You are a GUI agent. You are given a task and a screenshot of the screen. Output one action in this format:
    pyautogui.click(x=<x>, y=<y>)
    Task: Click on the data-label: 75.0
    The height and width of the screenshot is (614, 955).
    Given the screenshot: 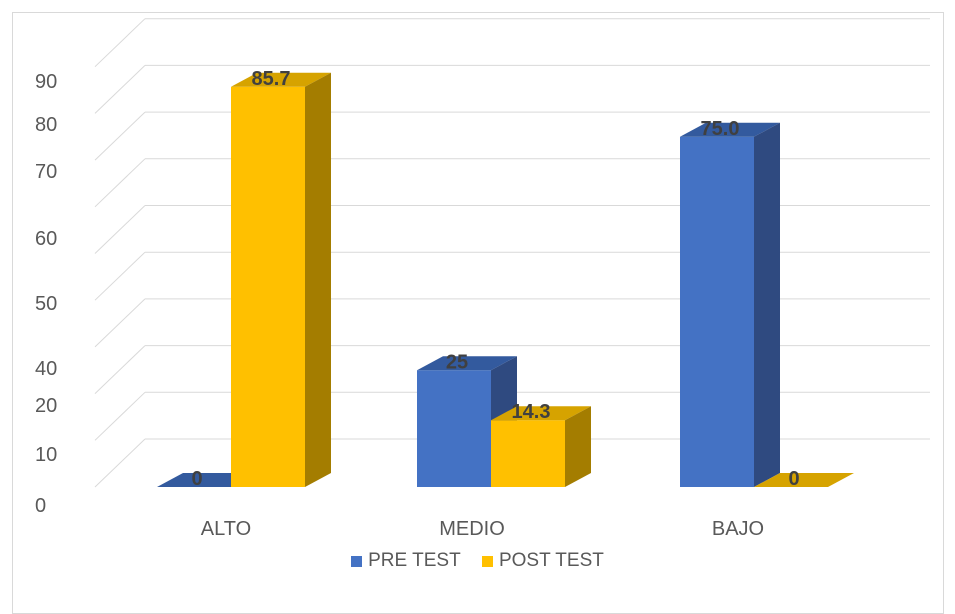 What is the action you would take?
    pyautogui.click(x=720, y=129)
    